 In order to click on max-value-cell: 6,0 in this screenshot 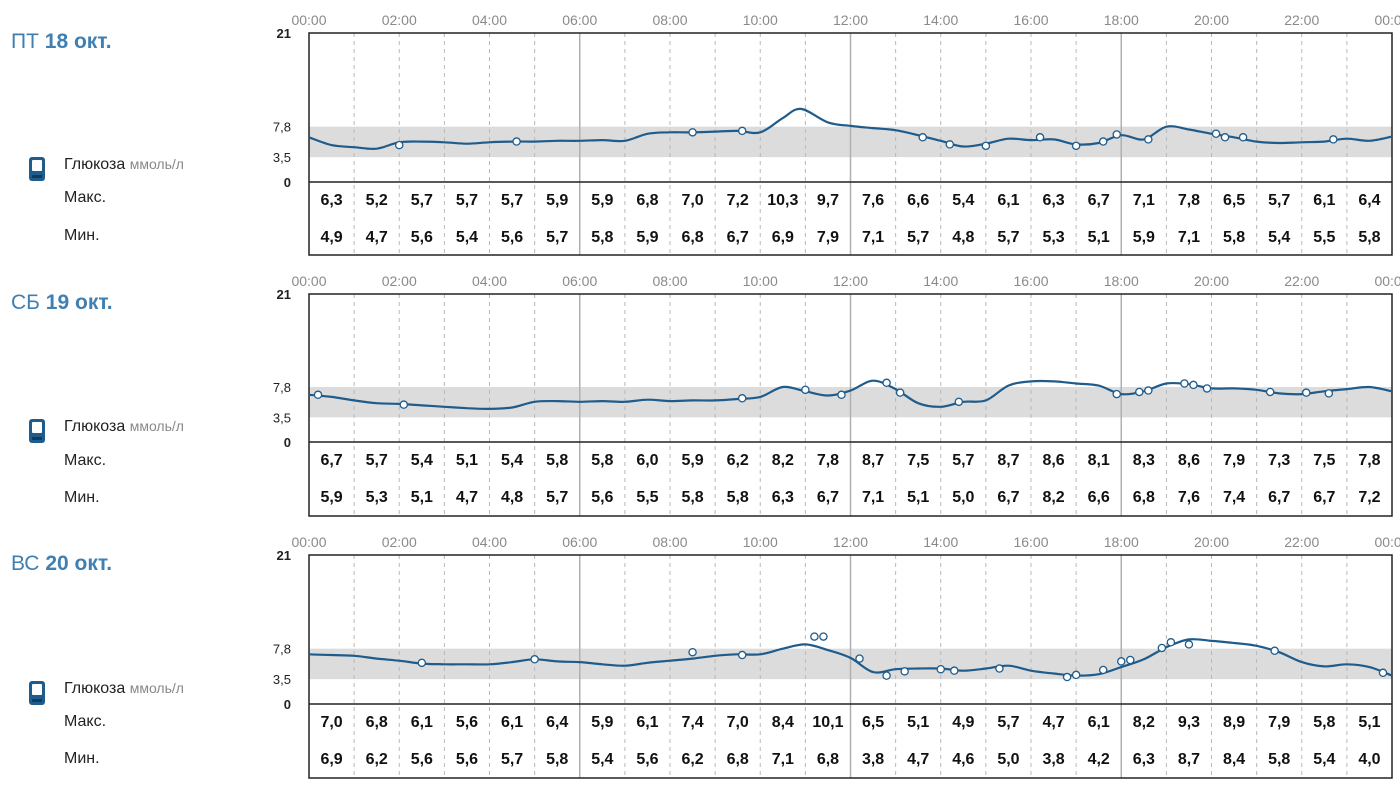, I will do `click(647, 460)`.